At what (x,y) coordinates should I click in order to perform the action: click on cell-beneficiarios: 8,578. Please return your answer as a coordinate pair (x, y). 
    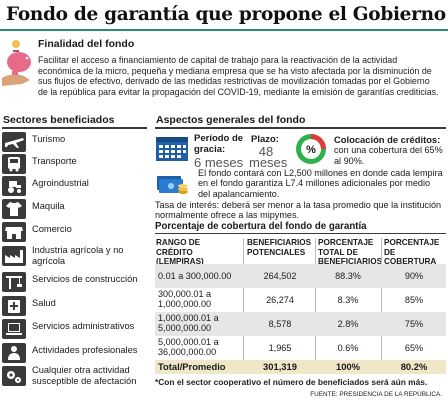
    Looking at the image, I should click on (280, 324).